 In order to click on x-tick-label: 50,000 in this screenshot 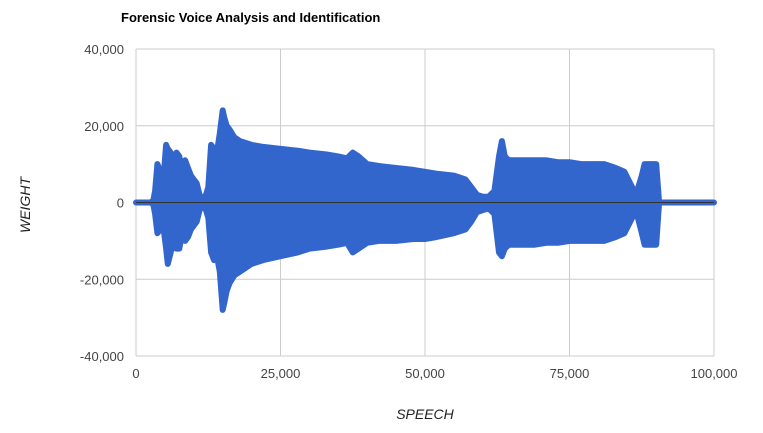, I will do `click(425, 373)`.